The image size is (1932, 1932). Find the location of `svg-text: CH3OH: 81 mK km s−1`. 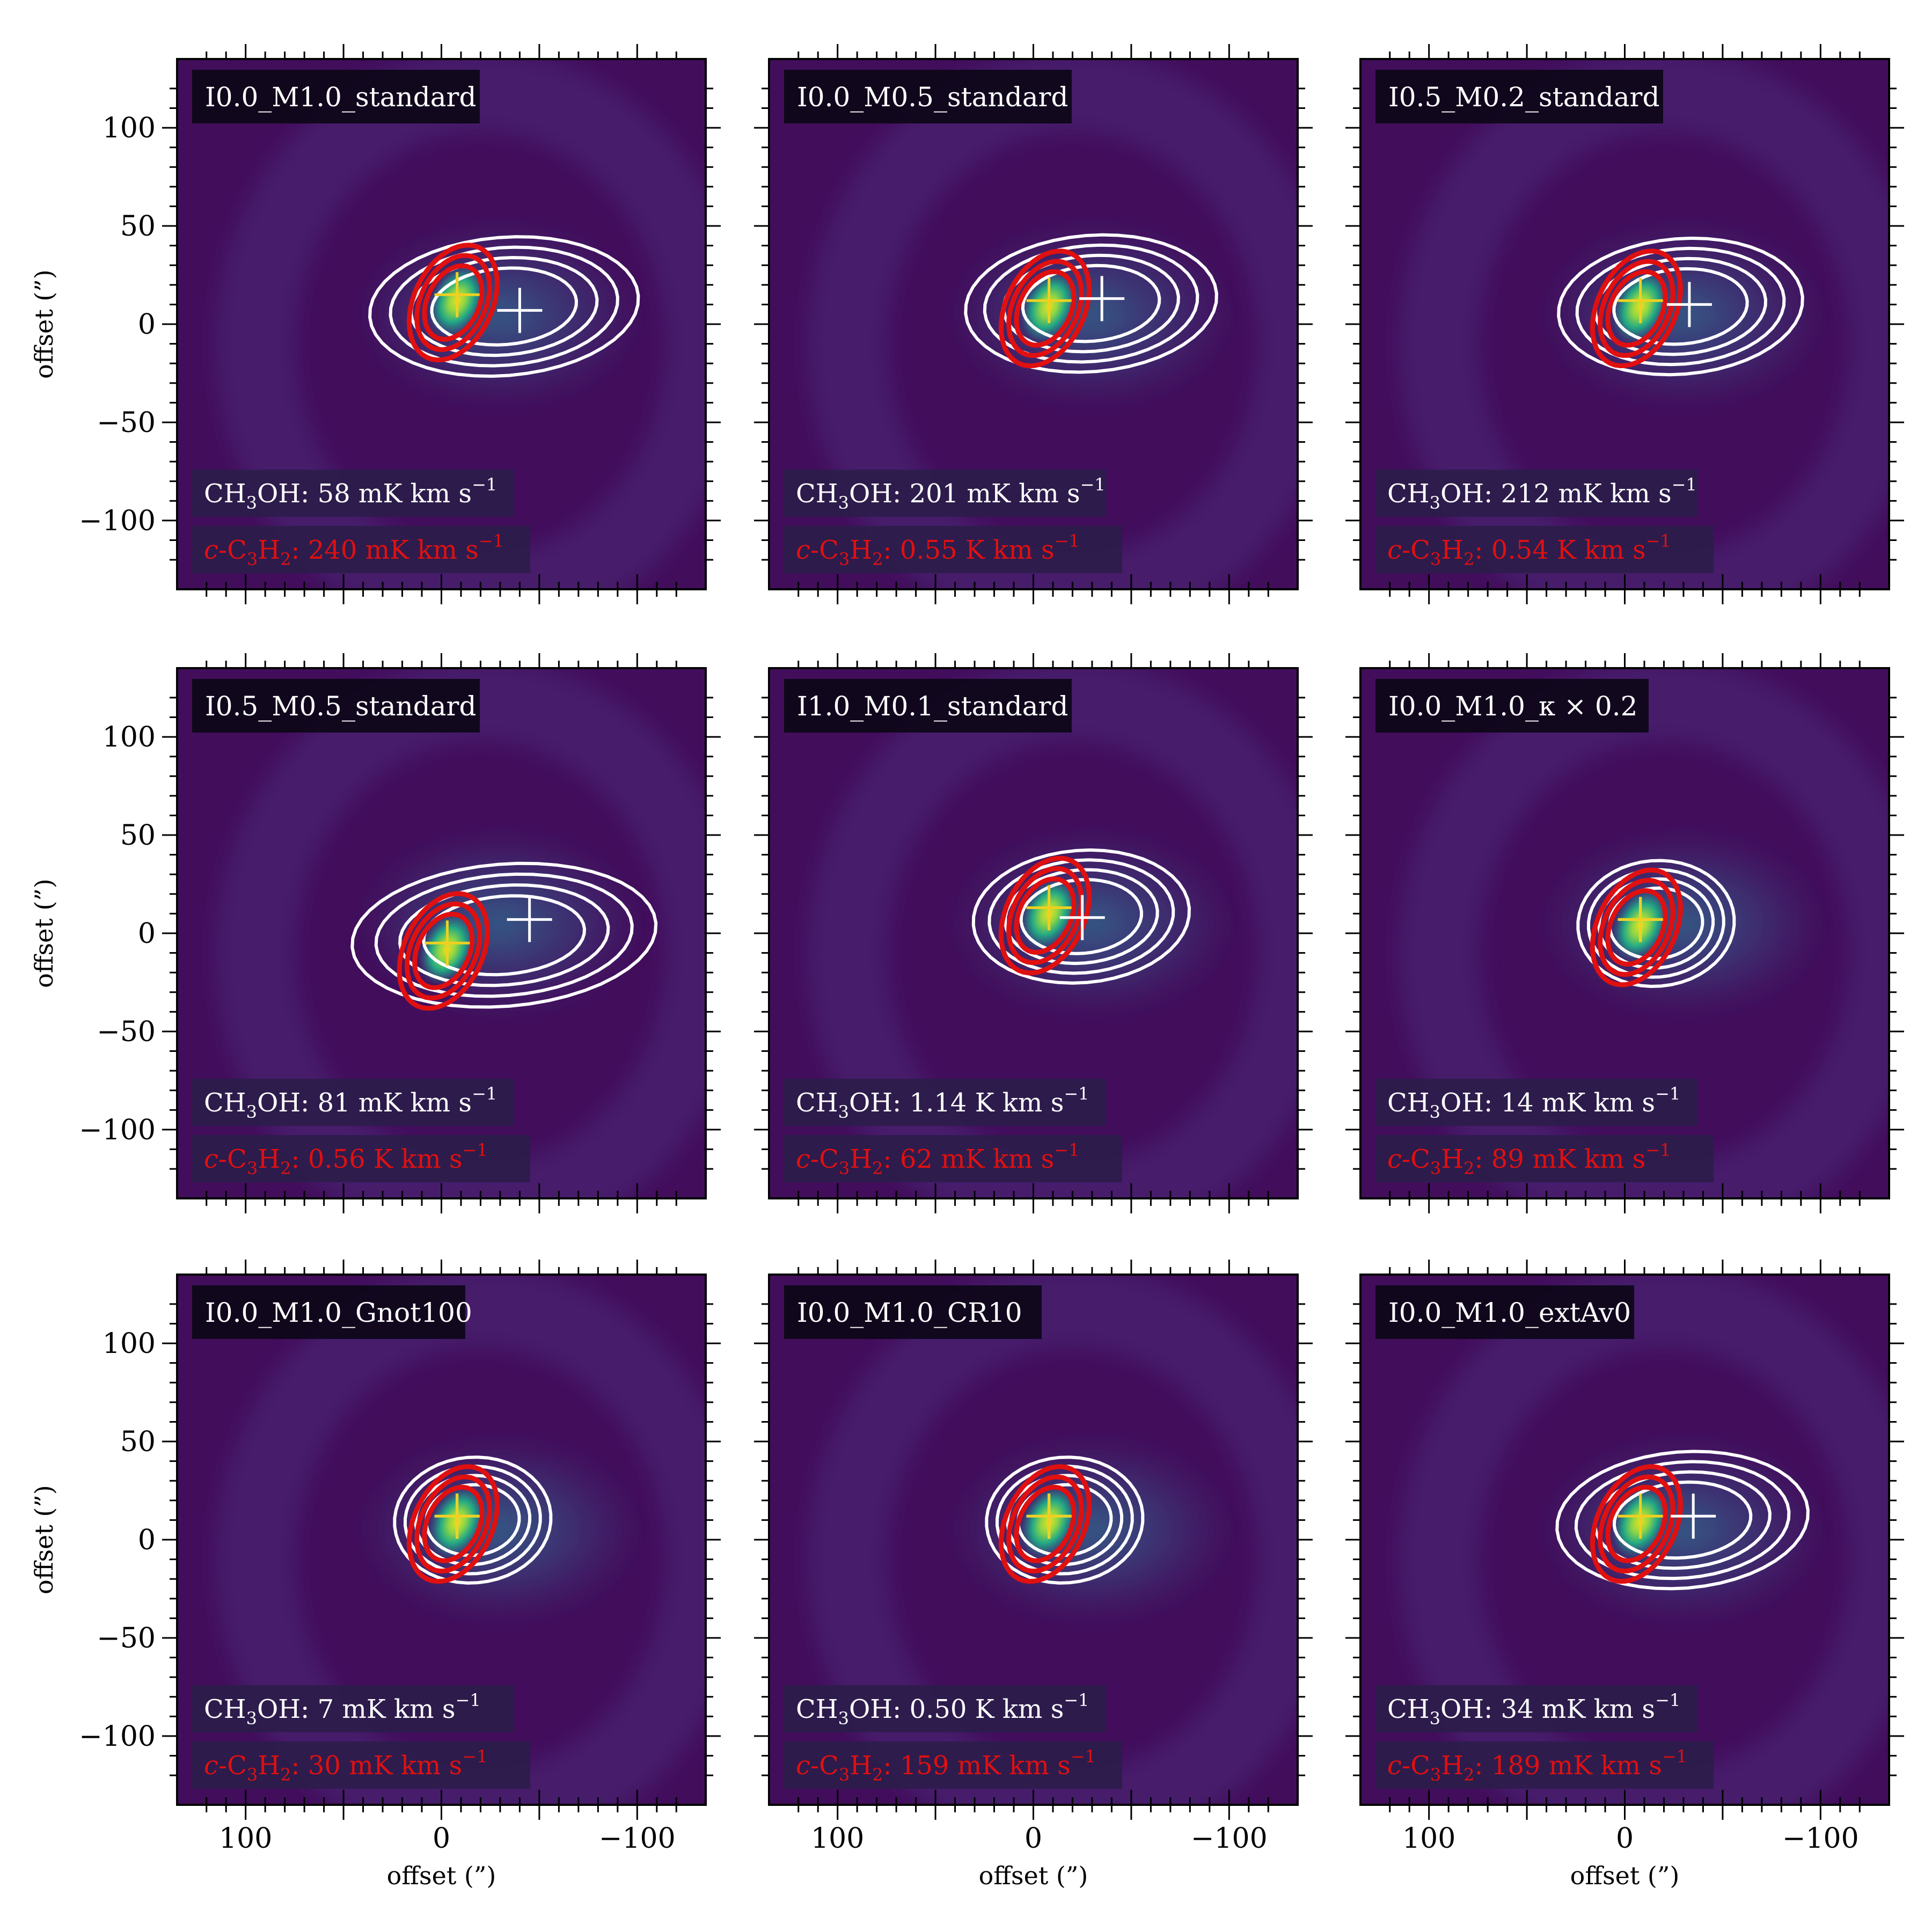

svg-text: CH3OH: 81 mK km s−1 is located at coordinates (350, 1103).